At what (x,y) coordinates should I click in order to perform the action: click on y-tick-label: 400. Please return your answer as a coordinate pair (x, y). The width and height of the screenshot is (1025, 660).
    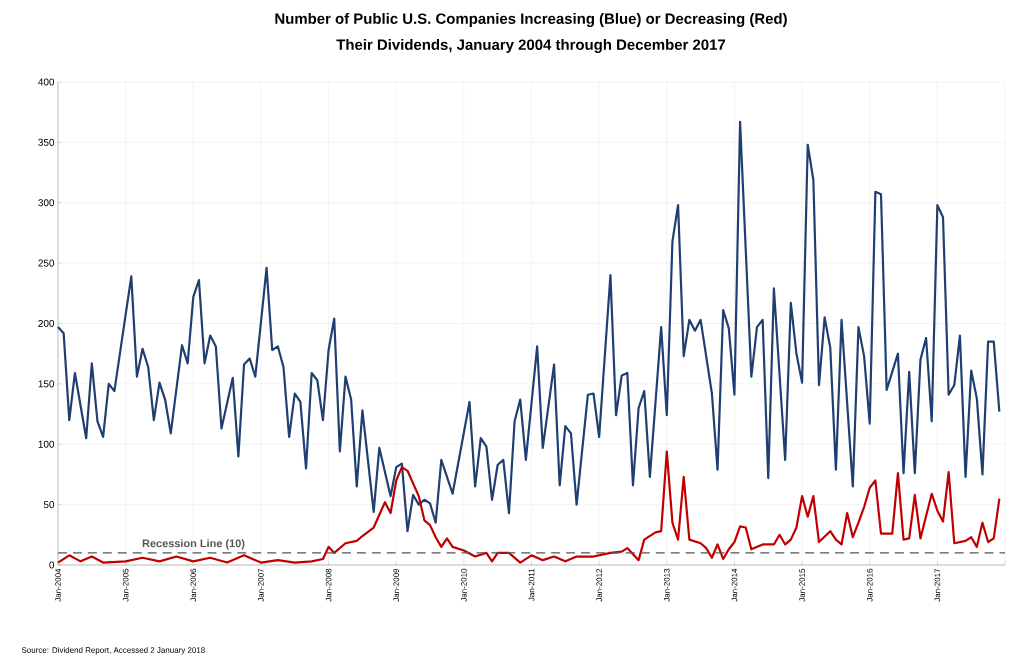
    Looking at the image, I should click on (46, 82).